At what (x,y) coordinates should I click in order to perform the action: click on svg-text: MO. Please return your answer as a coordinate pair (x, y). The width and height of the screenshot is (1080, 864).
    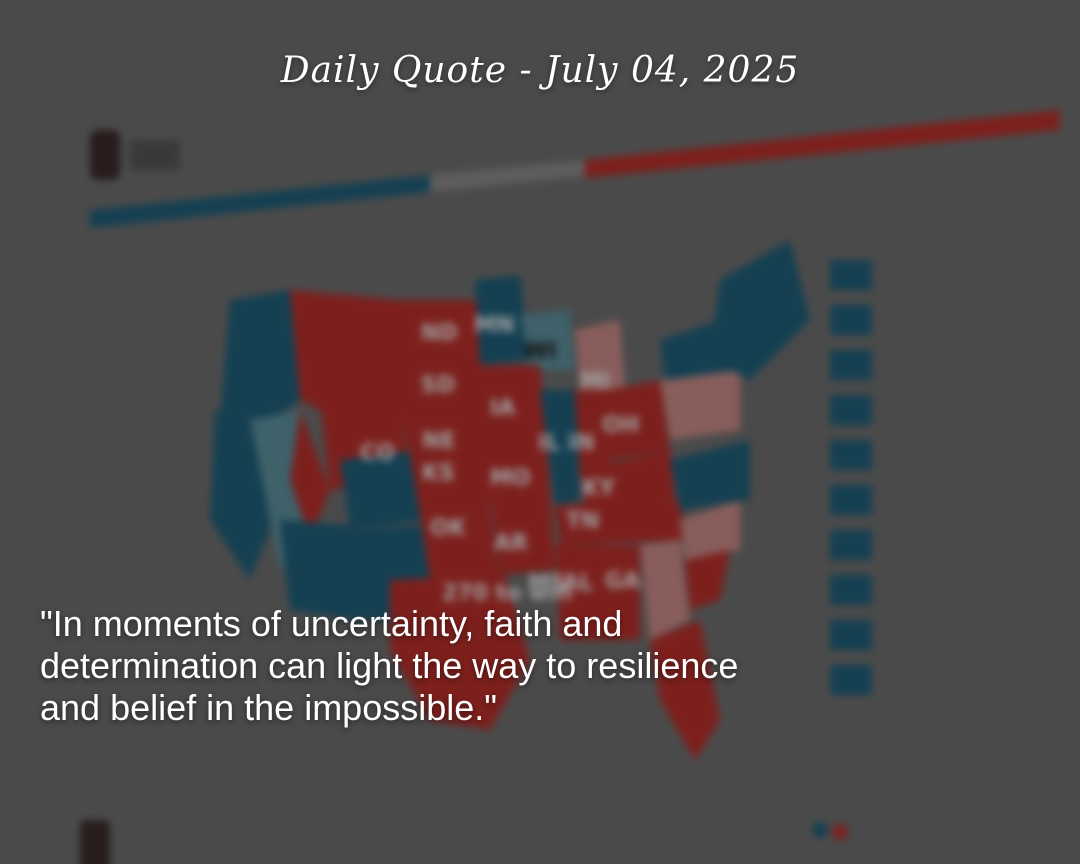
    Looking at the image, I should click on (510, 478).